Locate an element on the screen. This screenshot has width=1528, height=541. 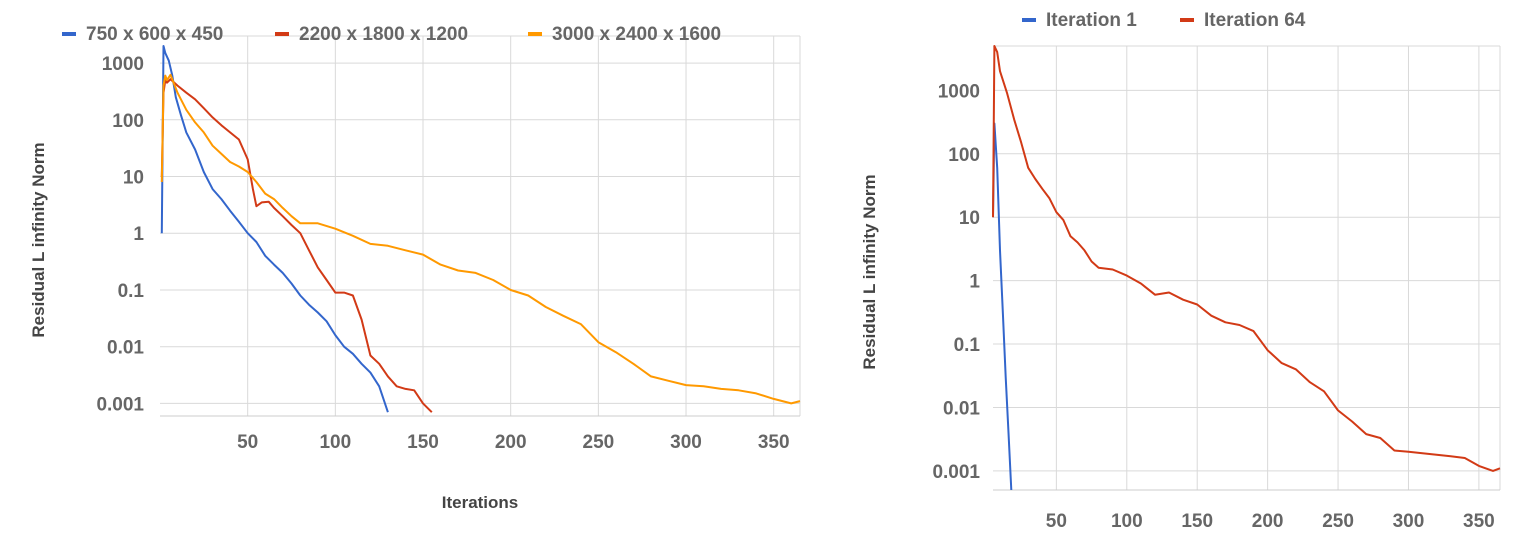
legend-label: 2200 x 1800 x 1200 is located at coordinates (383, 34).